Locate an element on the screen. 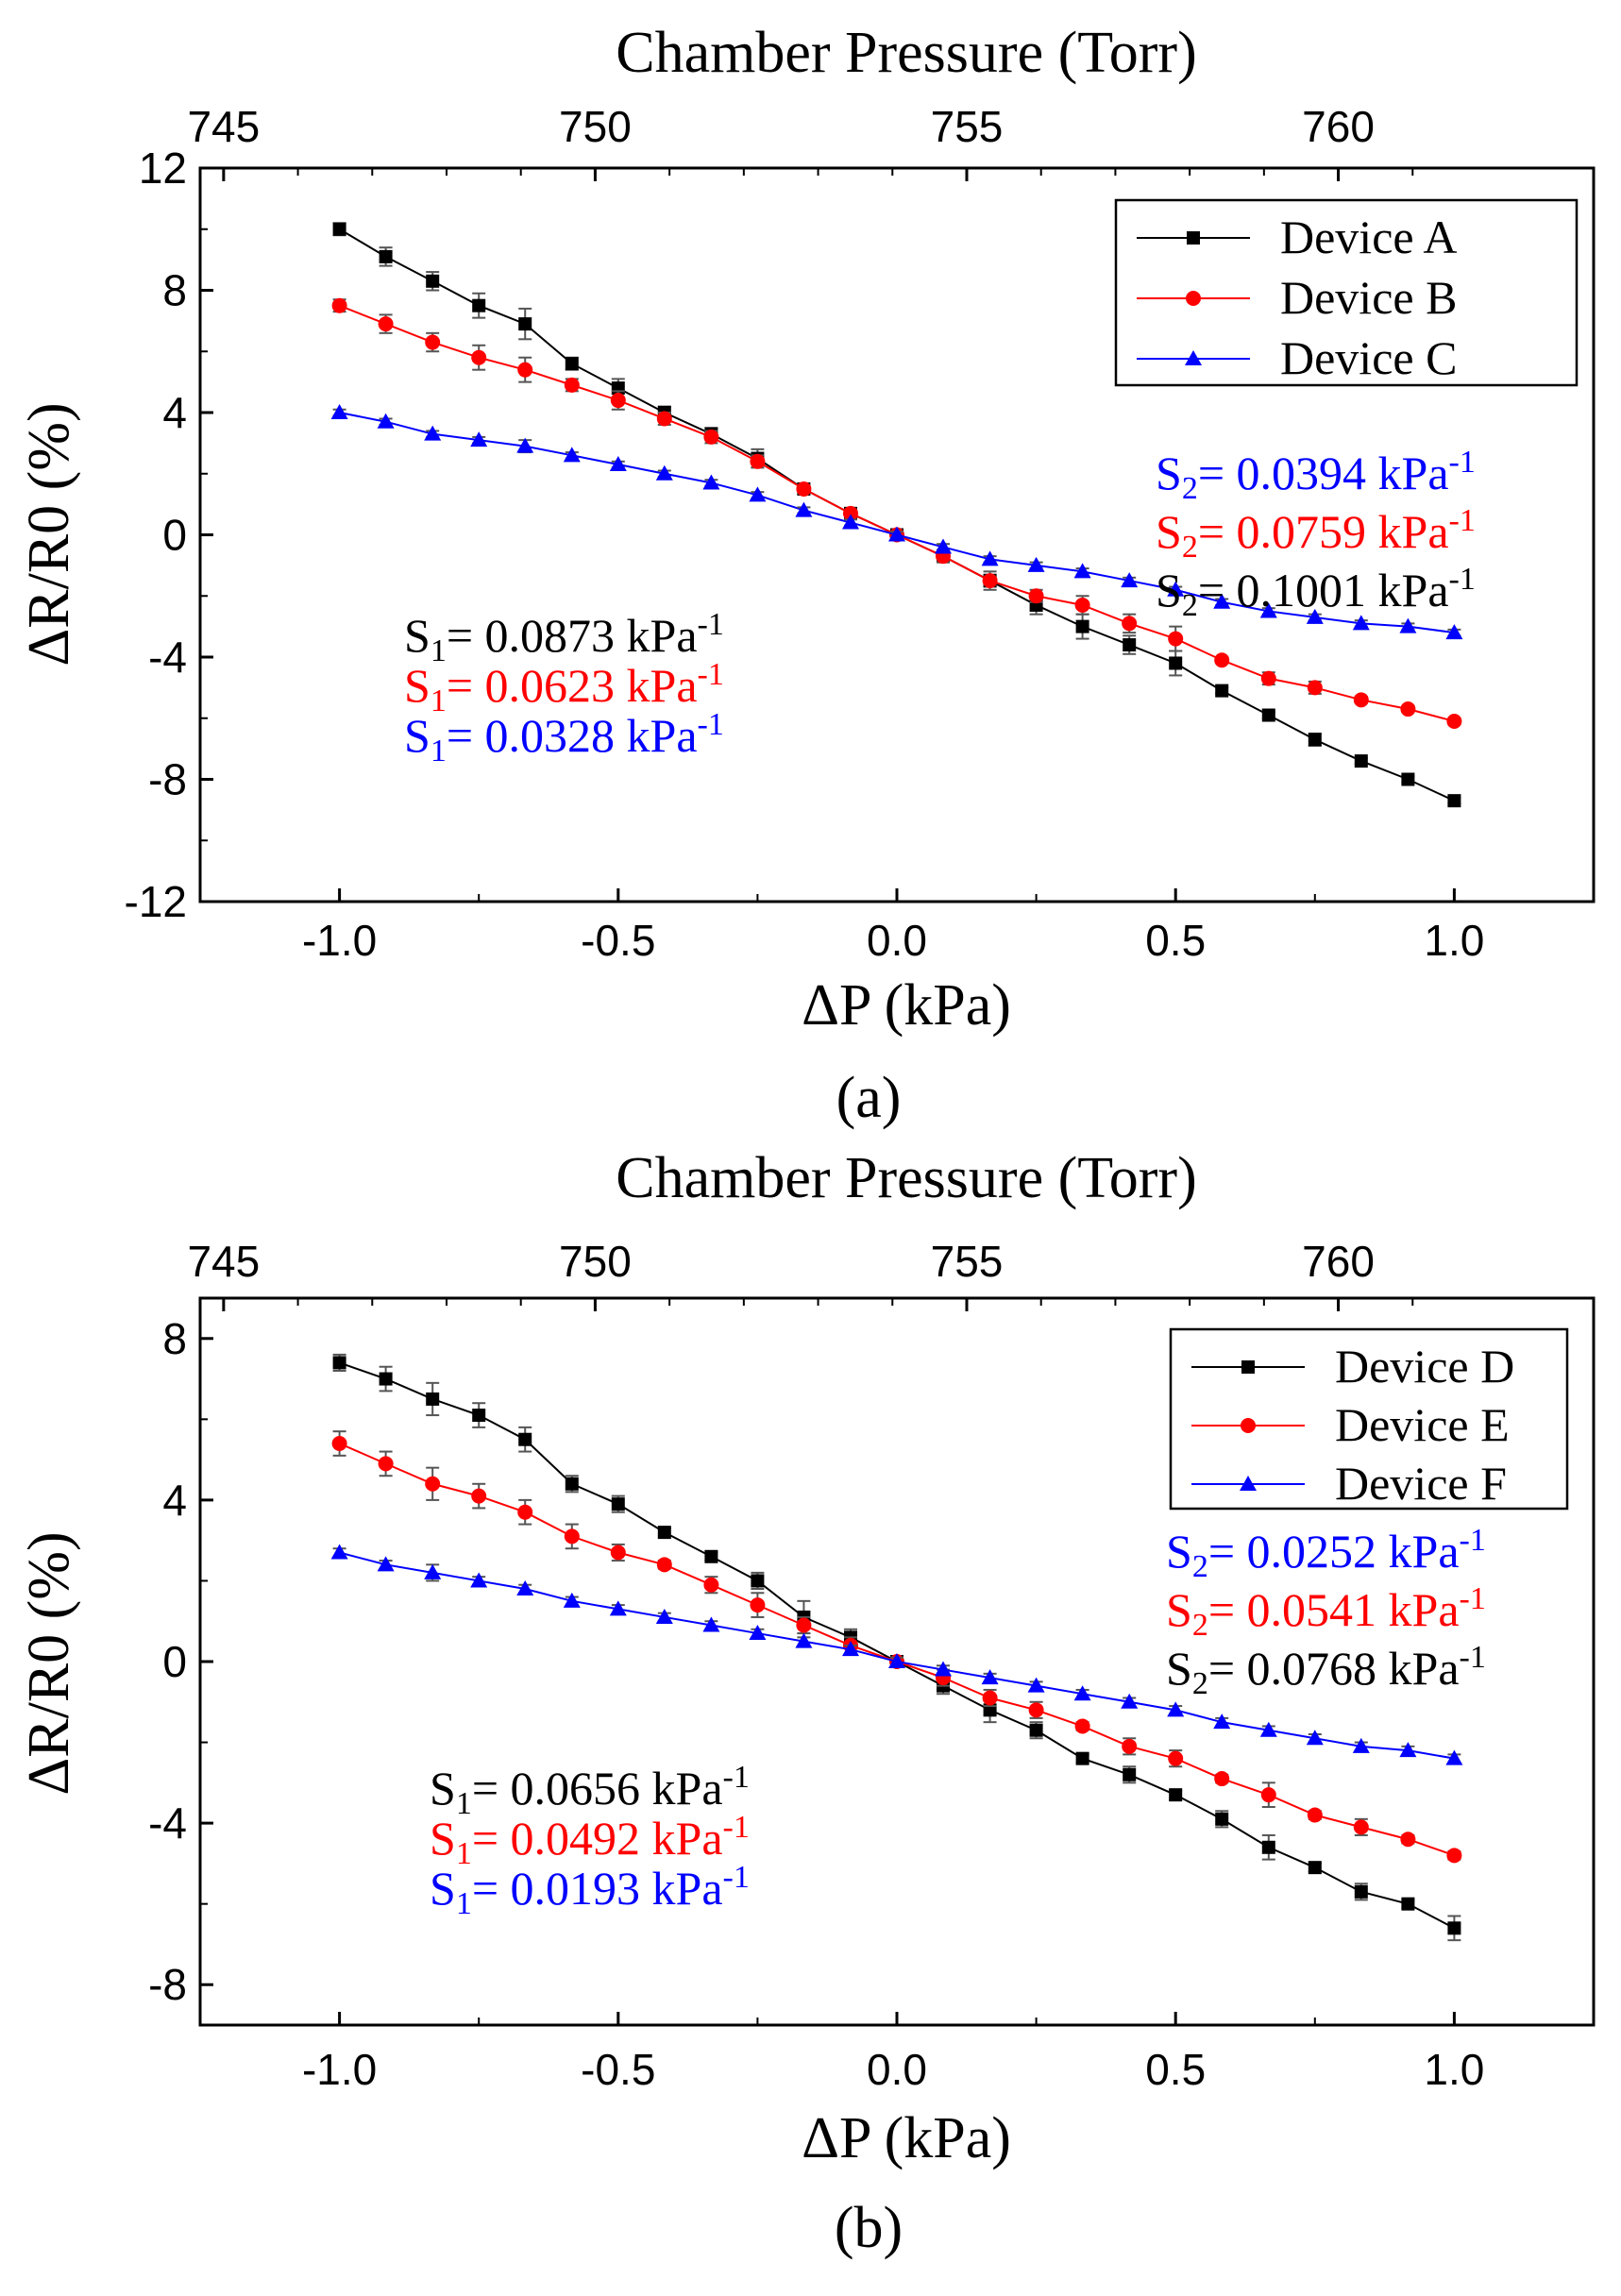  slope-annotation: S2= 0.1001 kPa-1 is located at coordinates (1316, 592).